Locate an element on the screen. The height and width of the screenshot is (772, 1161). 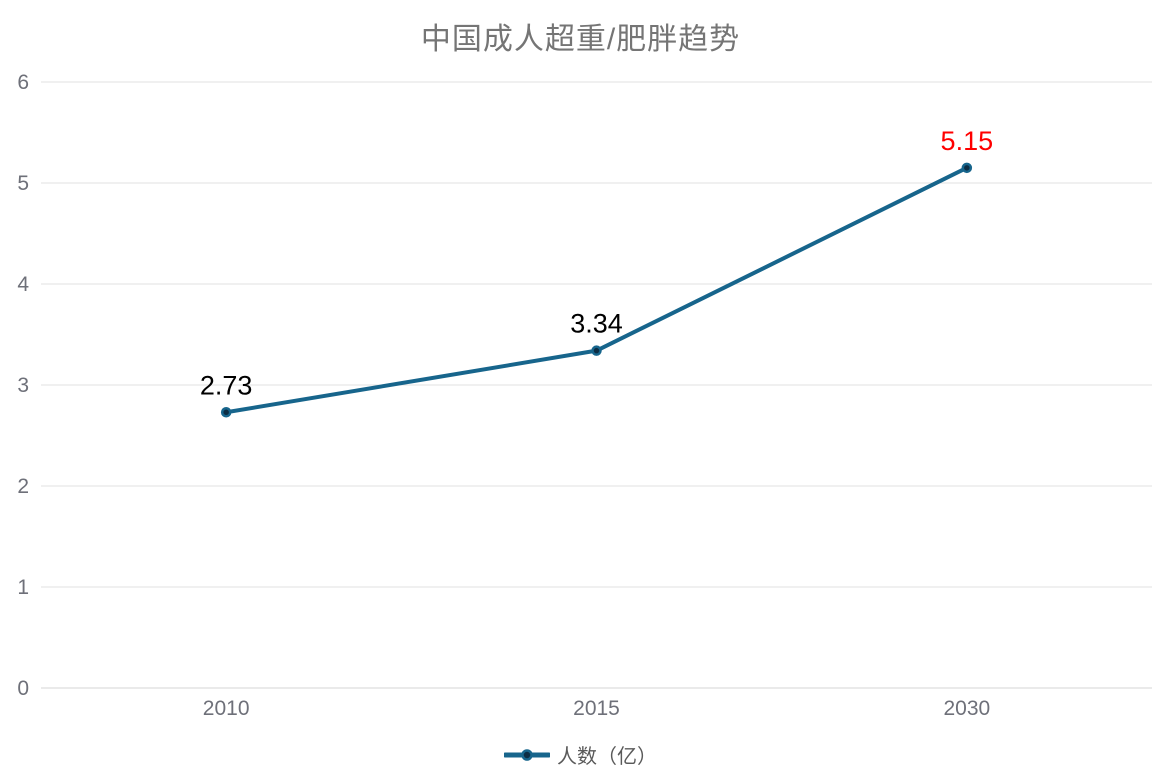
legend-label: 人数（亿） is located at coordinates (607, 757).